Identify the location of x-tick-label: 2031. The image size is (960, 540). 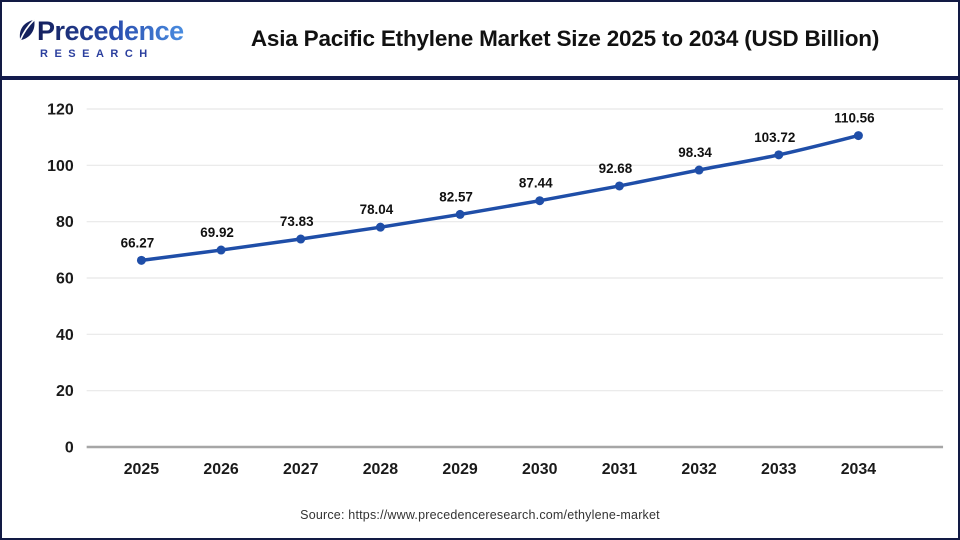
(620, 469).